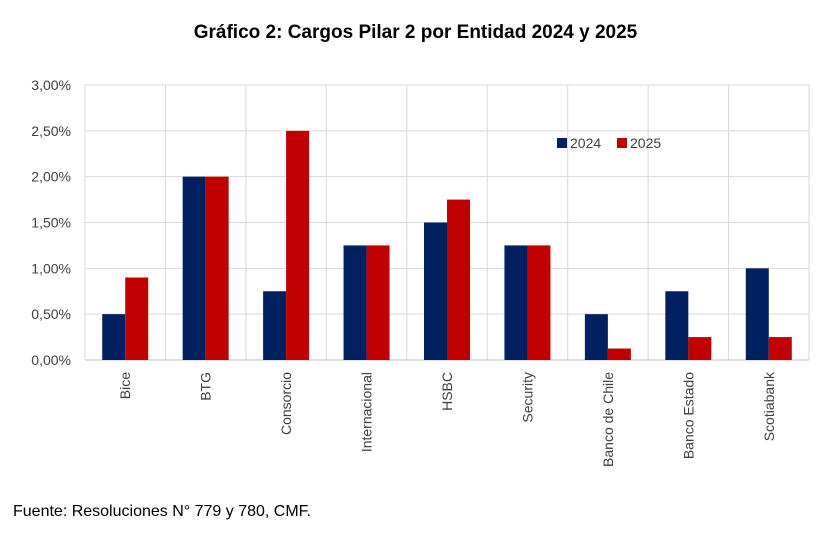  I want to click on bar-2024-scotiabank, so click(757, 314).